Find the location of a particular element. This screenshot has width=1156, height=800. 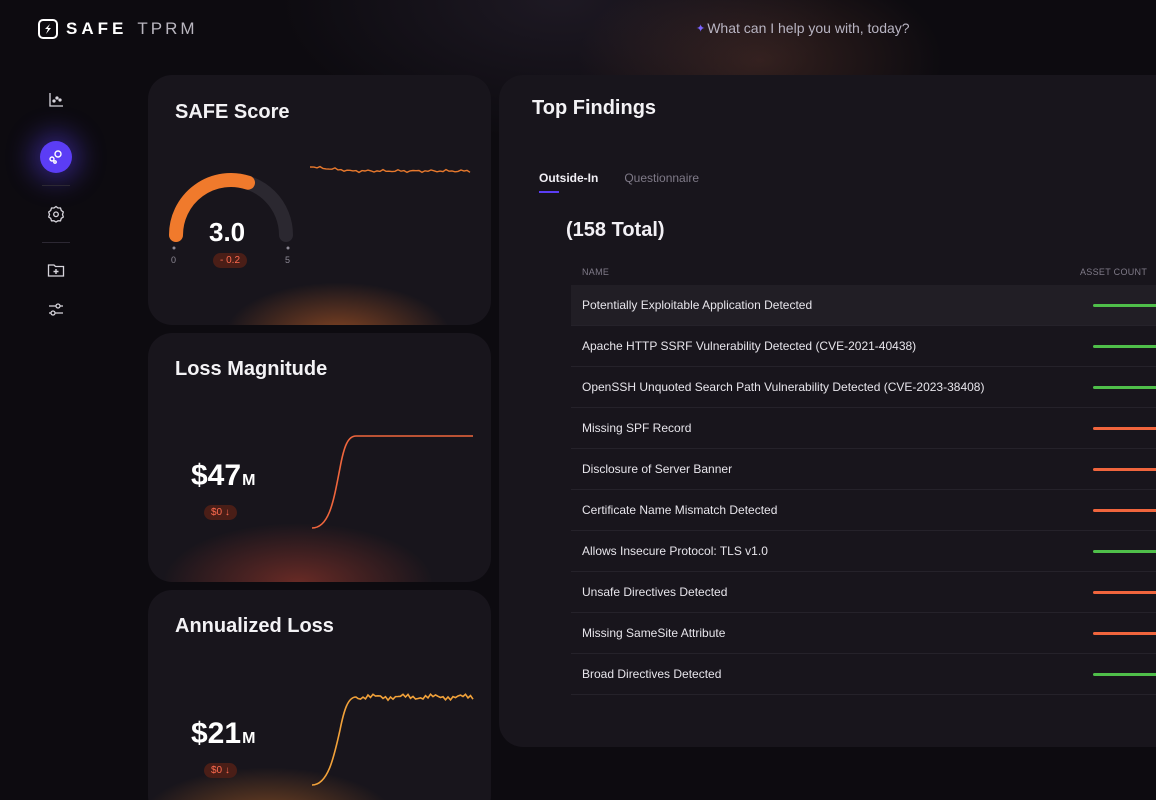

loss-magnitude-card: Loss Magnitude $47M $0 ↓ is located at coordinates (319, 457).